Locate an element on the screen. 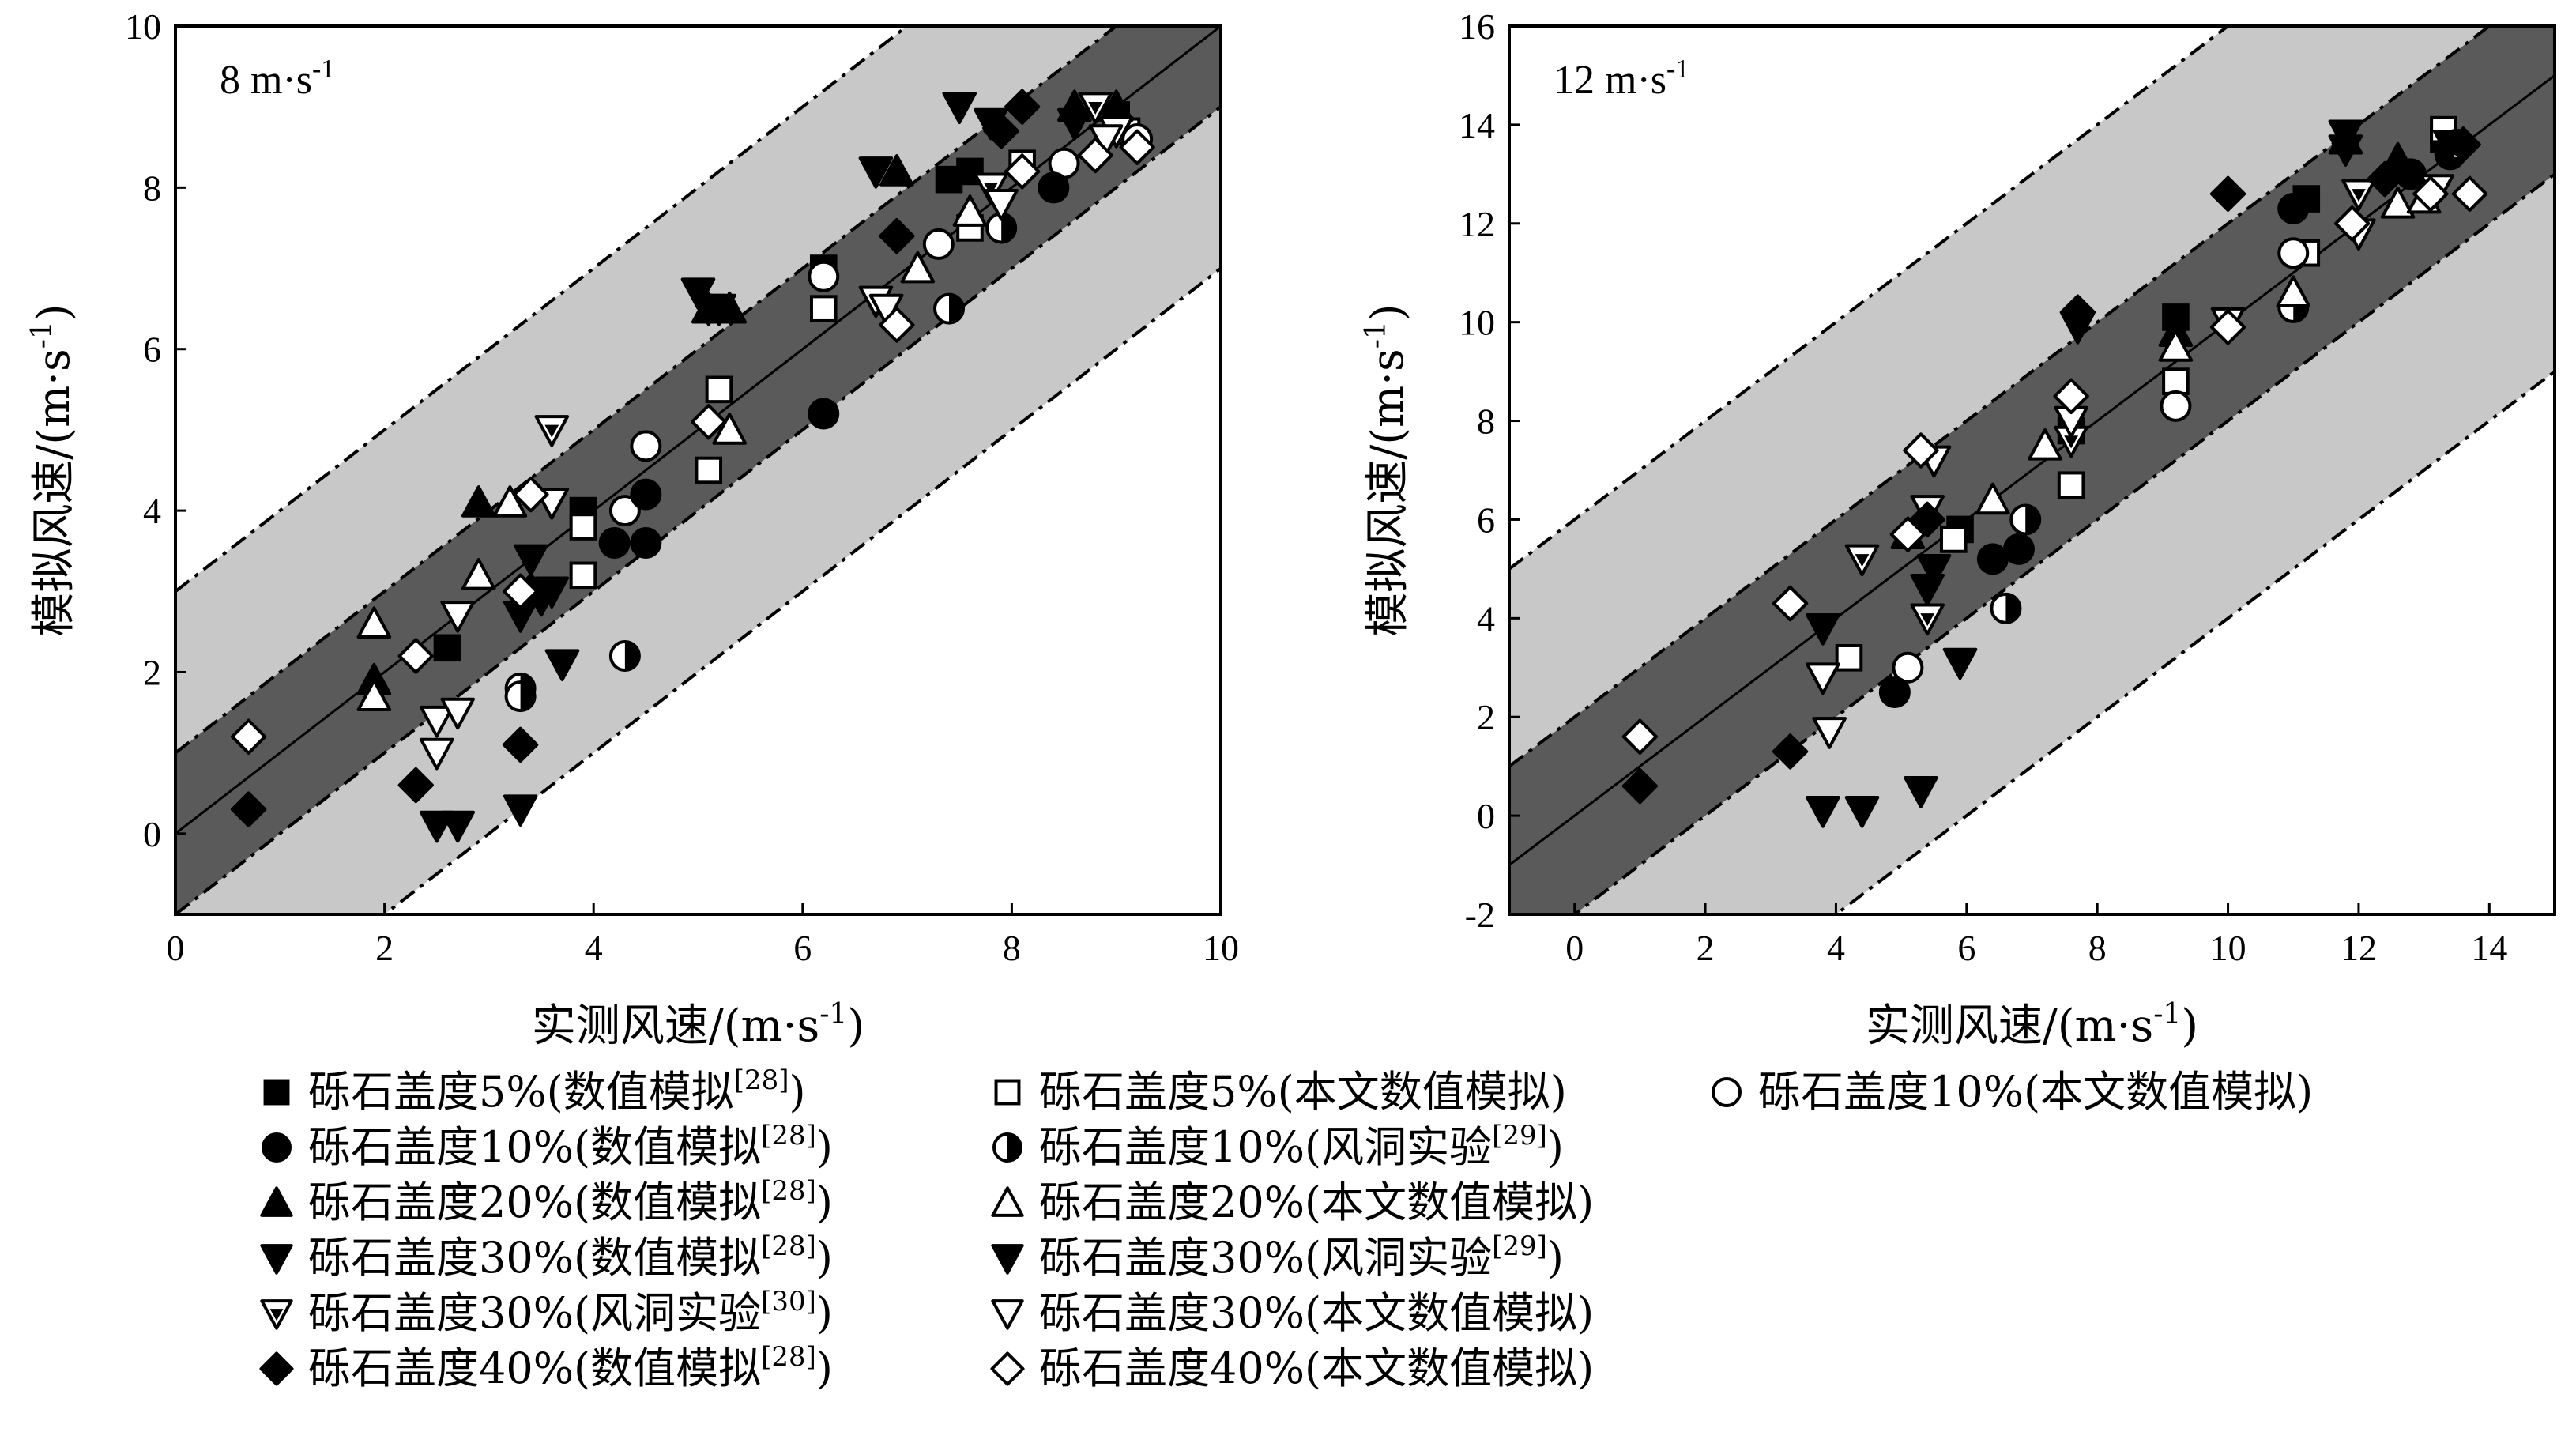 This screenshot has height=1432, width=2576. x-tick-label: 12 is located at coordinates (2359, 948).